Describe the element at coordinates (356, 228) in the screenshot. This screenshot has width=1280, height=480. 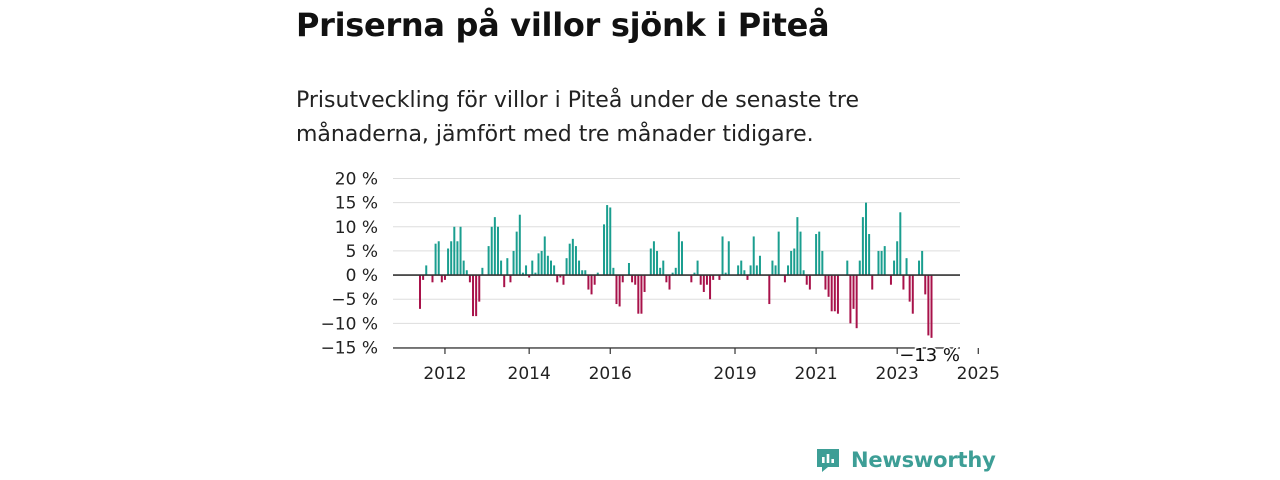
I see `y-tick-label: 10 %` at that location.